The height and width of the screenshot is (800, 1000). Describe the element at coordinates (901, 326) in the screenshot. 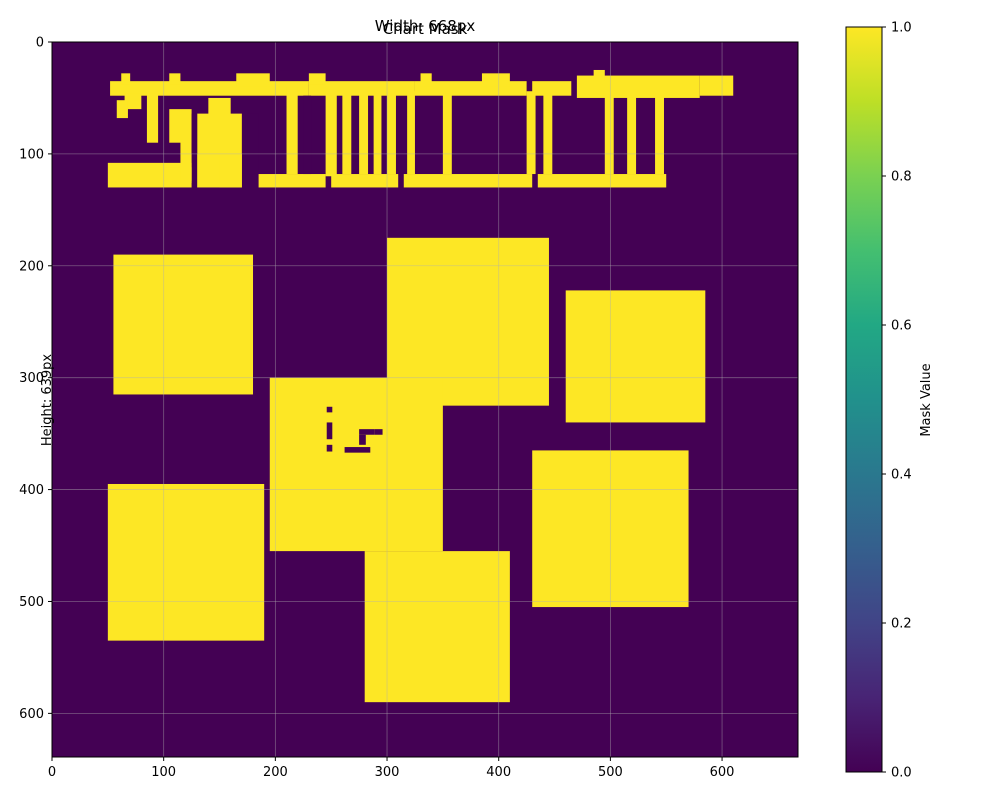

I see `colorbar-tick-label: 0.6` at that location.